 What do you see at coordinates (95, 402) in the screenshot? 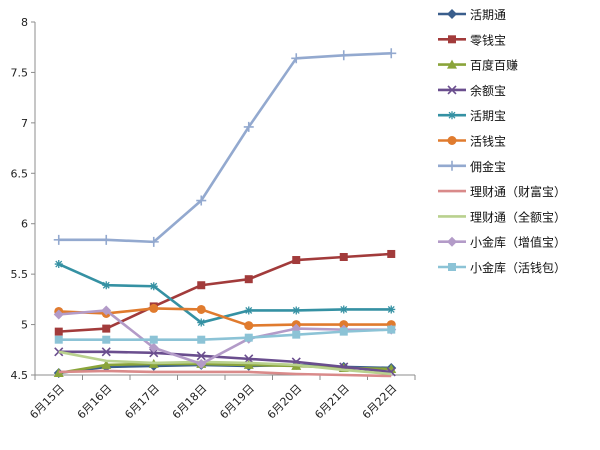
I see `x-tick-label: 6月16日` at bounding box center [95, 402].